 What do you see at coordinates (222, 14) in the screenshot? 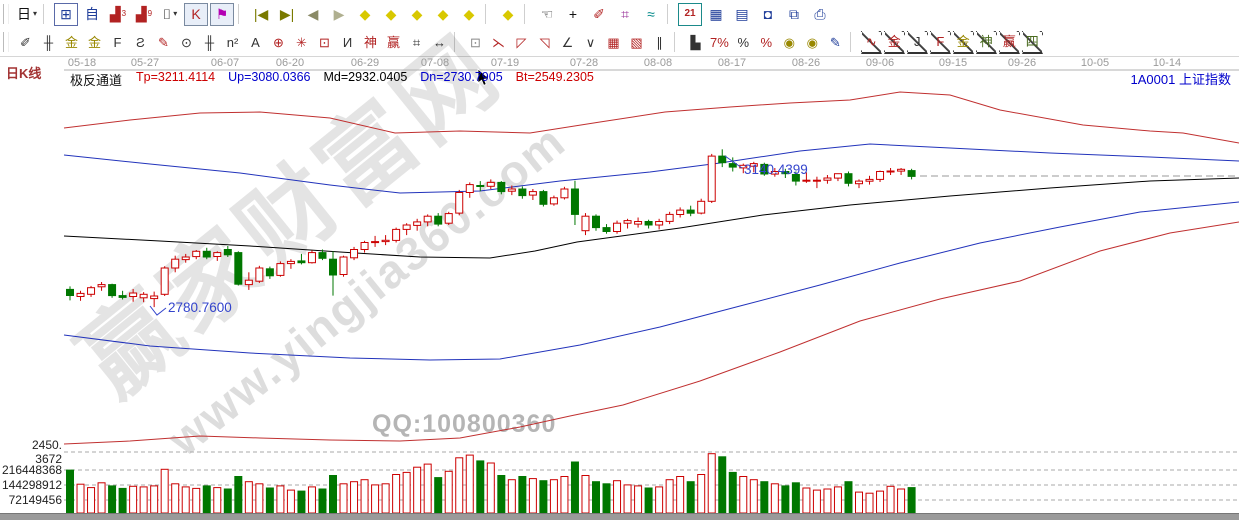
I see `volume-profile-button: ⚑` at bounding box center [222, 14].